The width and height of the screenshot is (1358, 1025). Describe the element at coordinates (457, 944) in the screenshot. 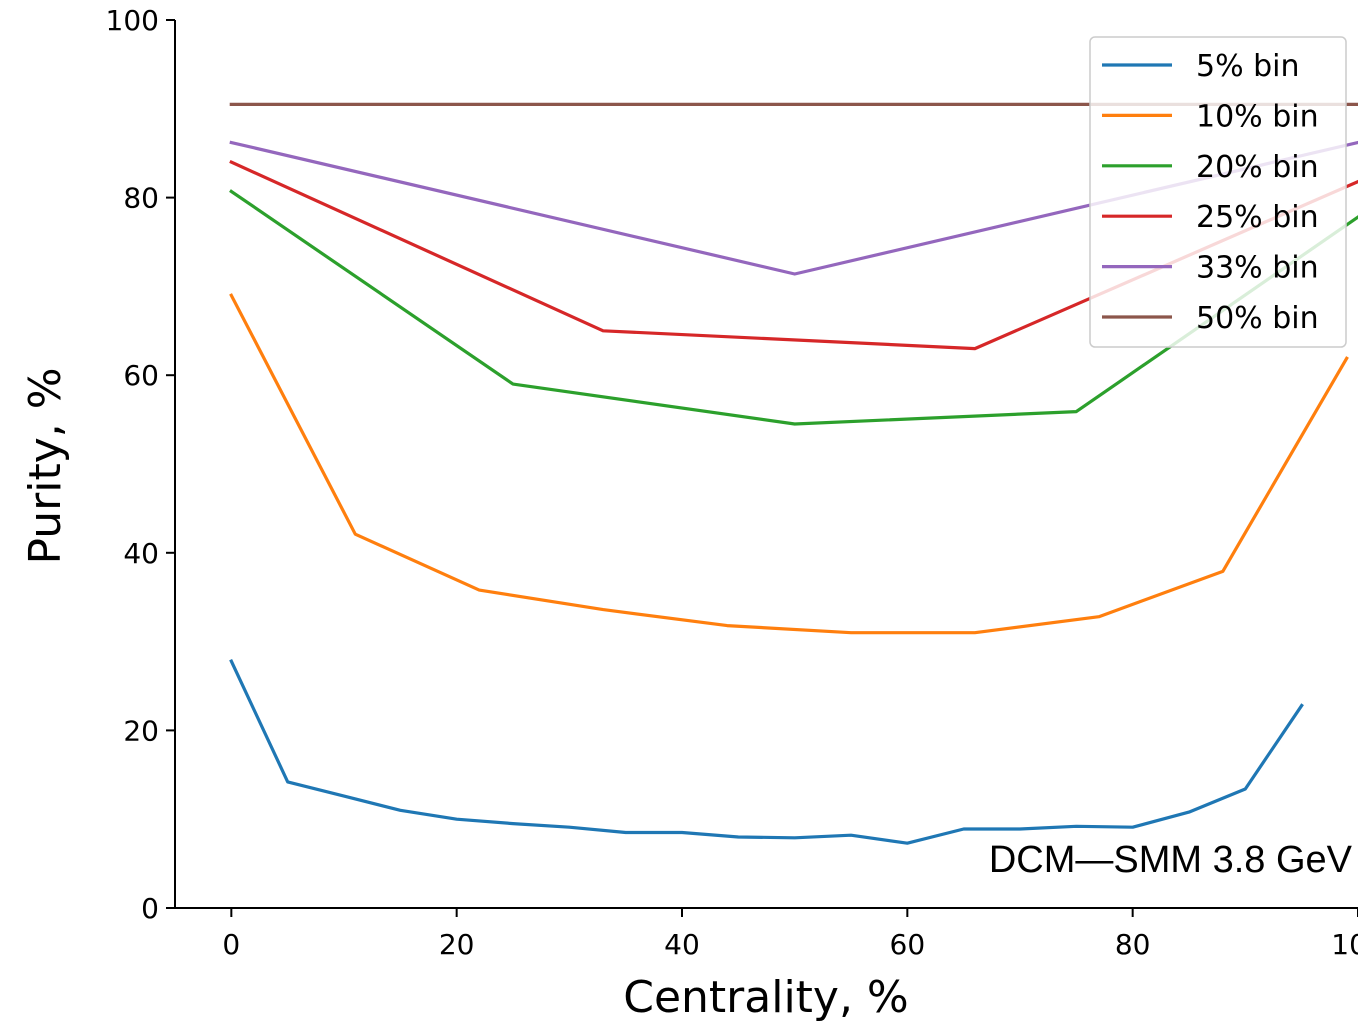

I see `x-tick-label: 20` at that location.